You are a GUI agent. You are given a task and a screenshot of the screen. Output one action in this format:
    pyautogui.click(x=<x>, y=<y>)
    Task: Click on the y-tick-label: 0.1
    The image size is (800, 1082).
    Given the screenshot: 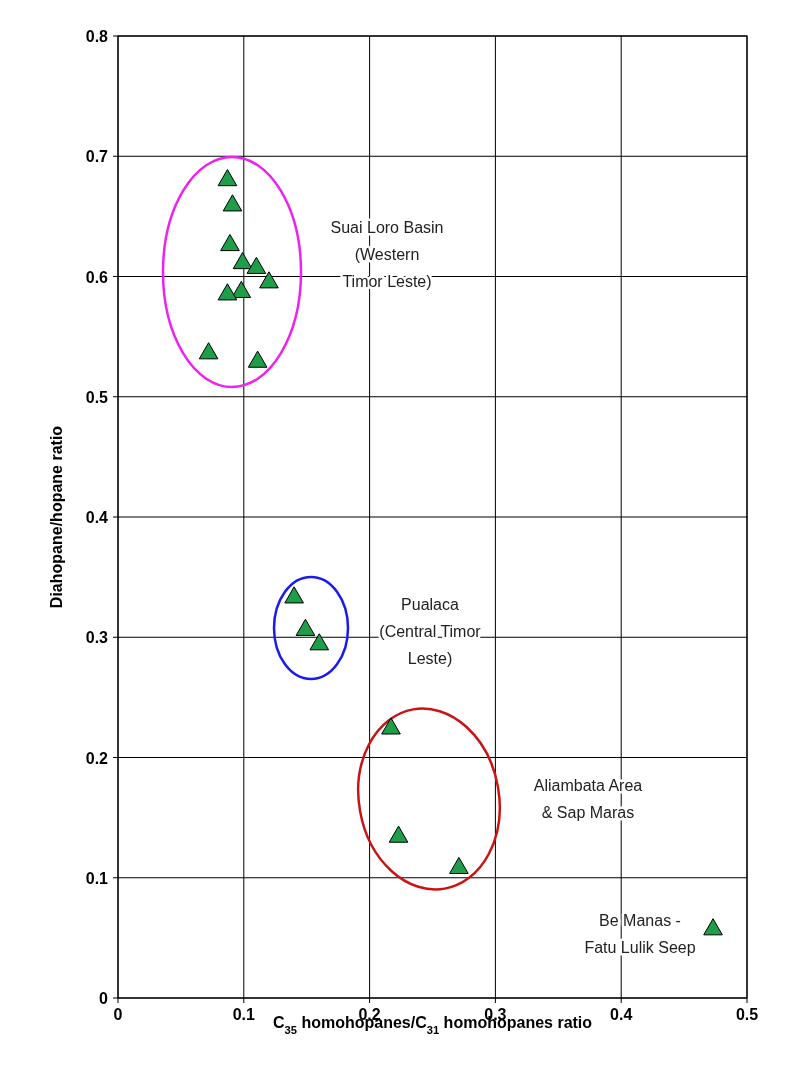 What is the action you would take?
    pyautogui.click(x=97, y=878)
    